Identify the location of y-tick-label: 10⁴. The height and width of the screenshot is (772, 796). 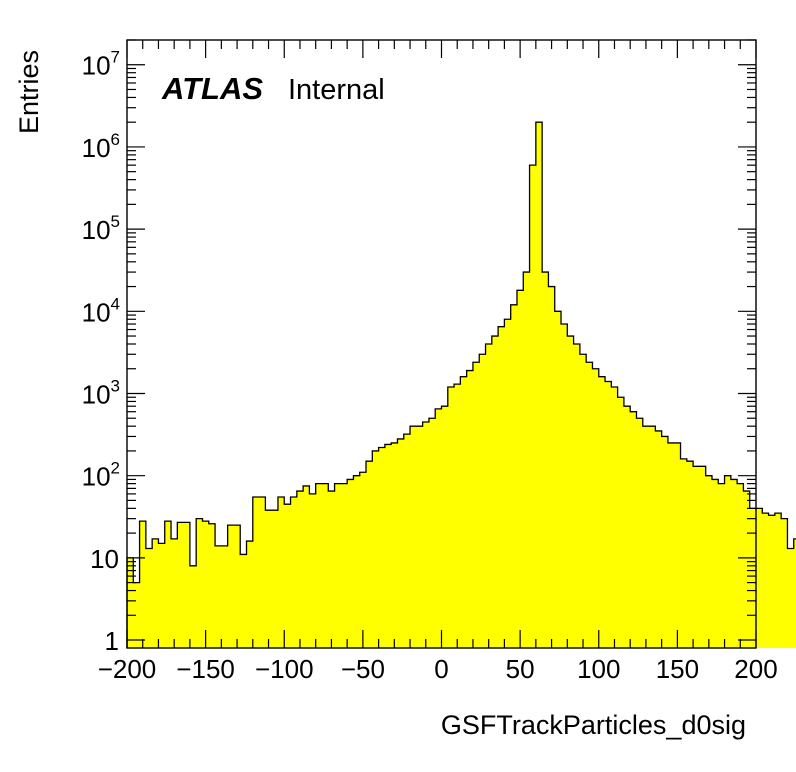
(101, 310).